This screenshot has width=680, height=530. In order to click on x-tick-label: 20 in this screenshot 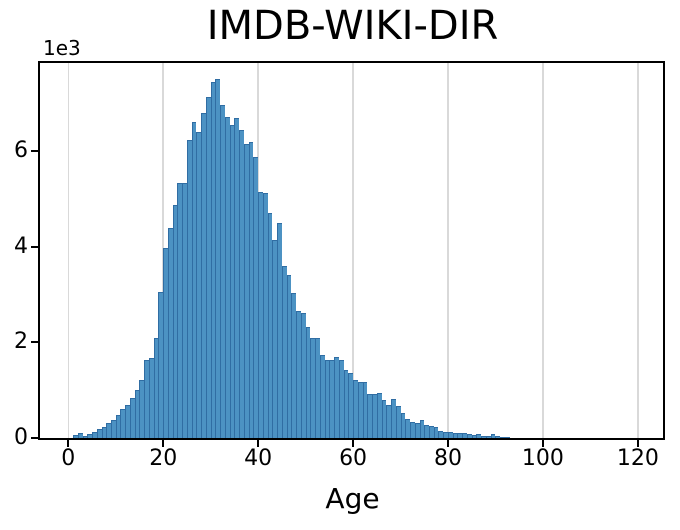, I will do `click(163, 458)`.